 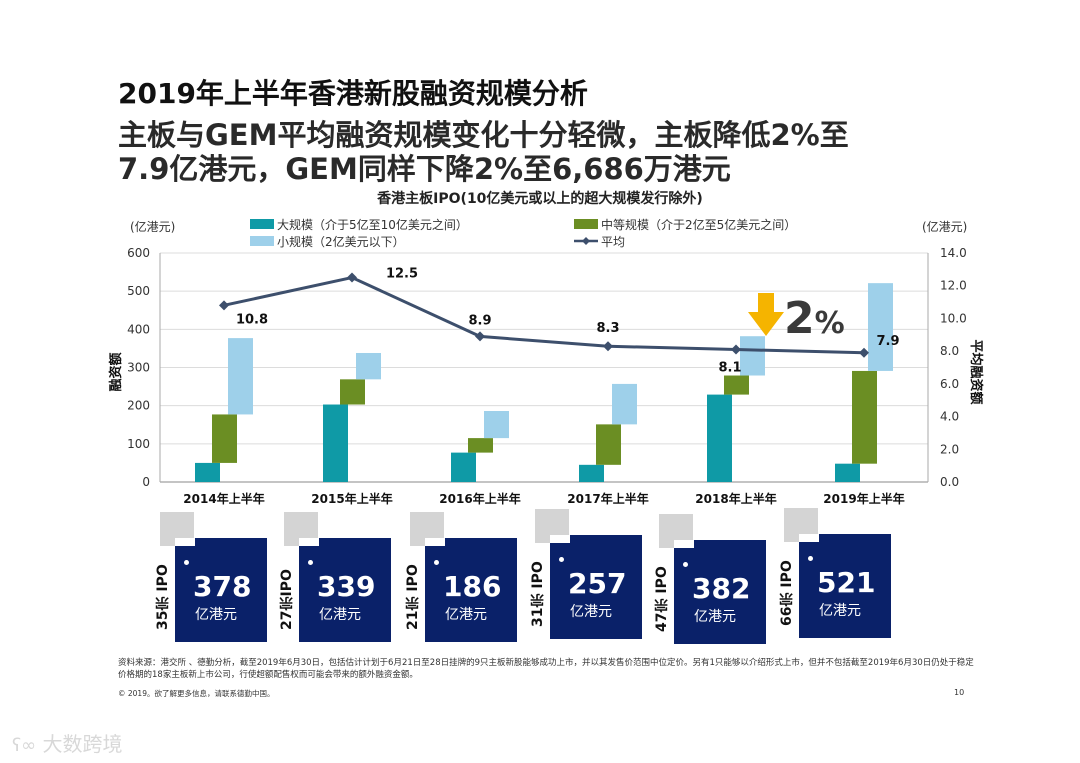 I want to click on average-data-label: 8.1, so click(x=729, y=368).